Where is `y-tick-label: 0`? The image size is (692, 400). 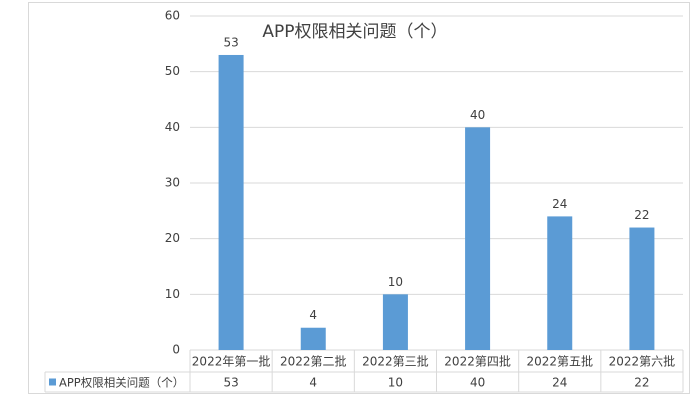
y-tick-label: 0 is located at coordinates (176, 350).